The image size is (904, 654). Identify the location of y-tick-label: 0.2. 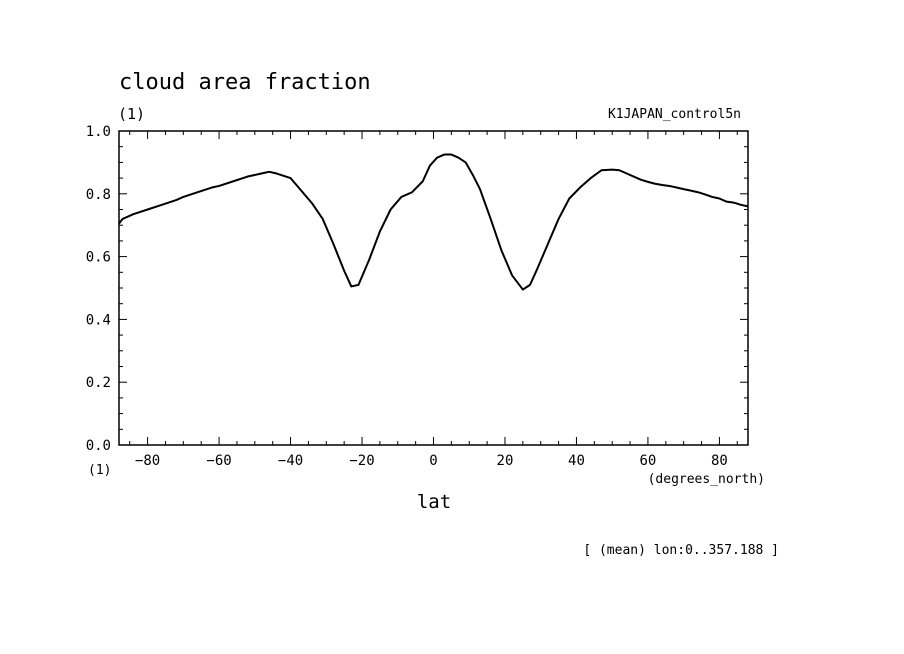
(98, 383).